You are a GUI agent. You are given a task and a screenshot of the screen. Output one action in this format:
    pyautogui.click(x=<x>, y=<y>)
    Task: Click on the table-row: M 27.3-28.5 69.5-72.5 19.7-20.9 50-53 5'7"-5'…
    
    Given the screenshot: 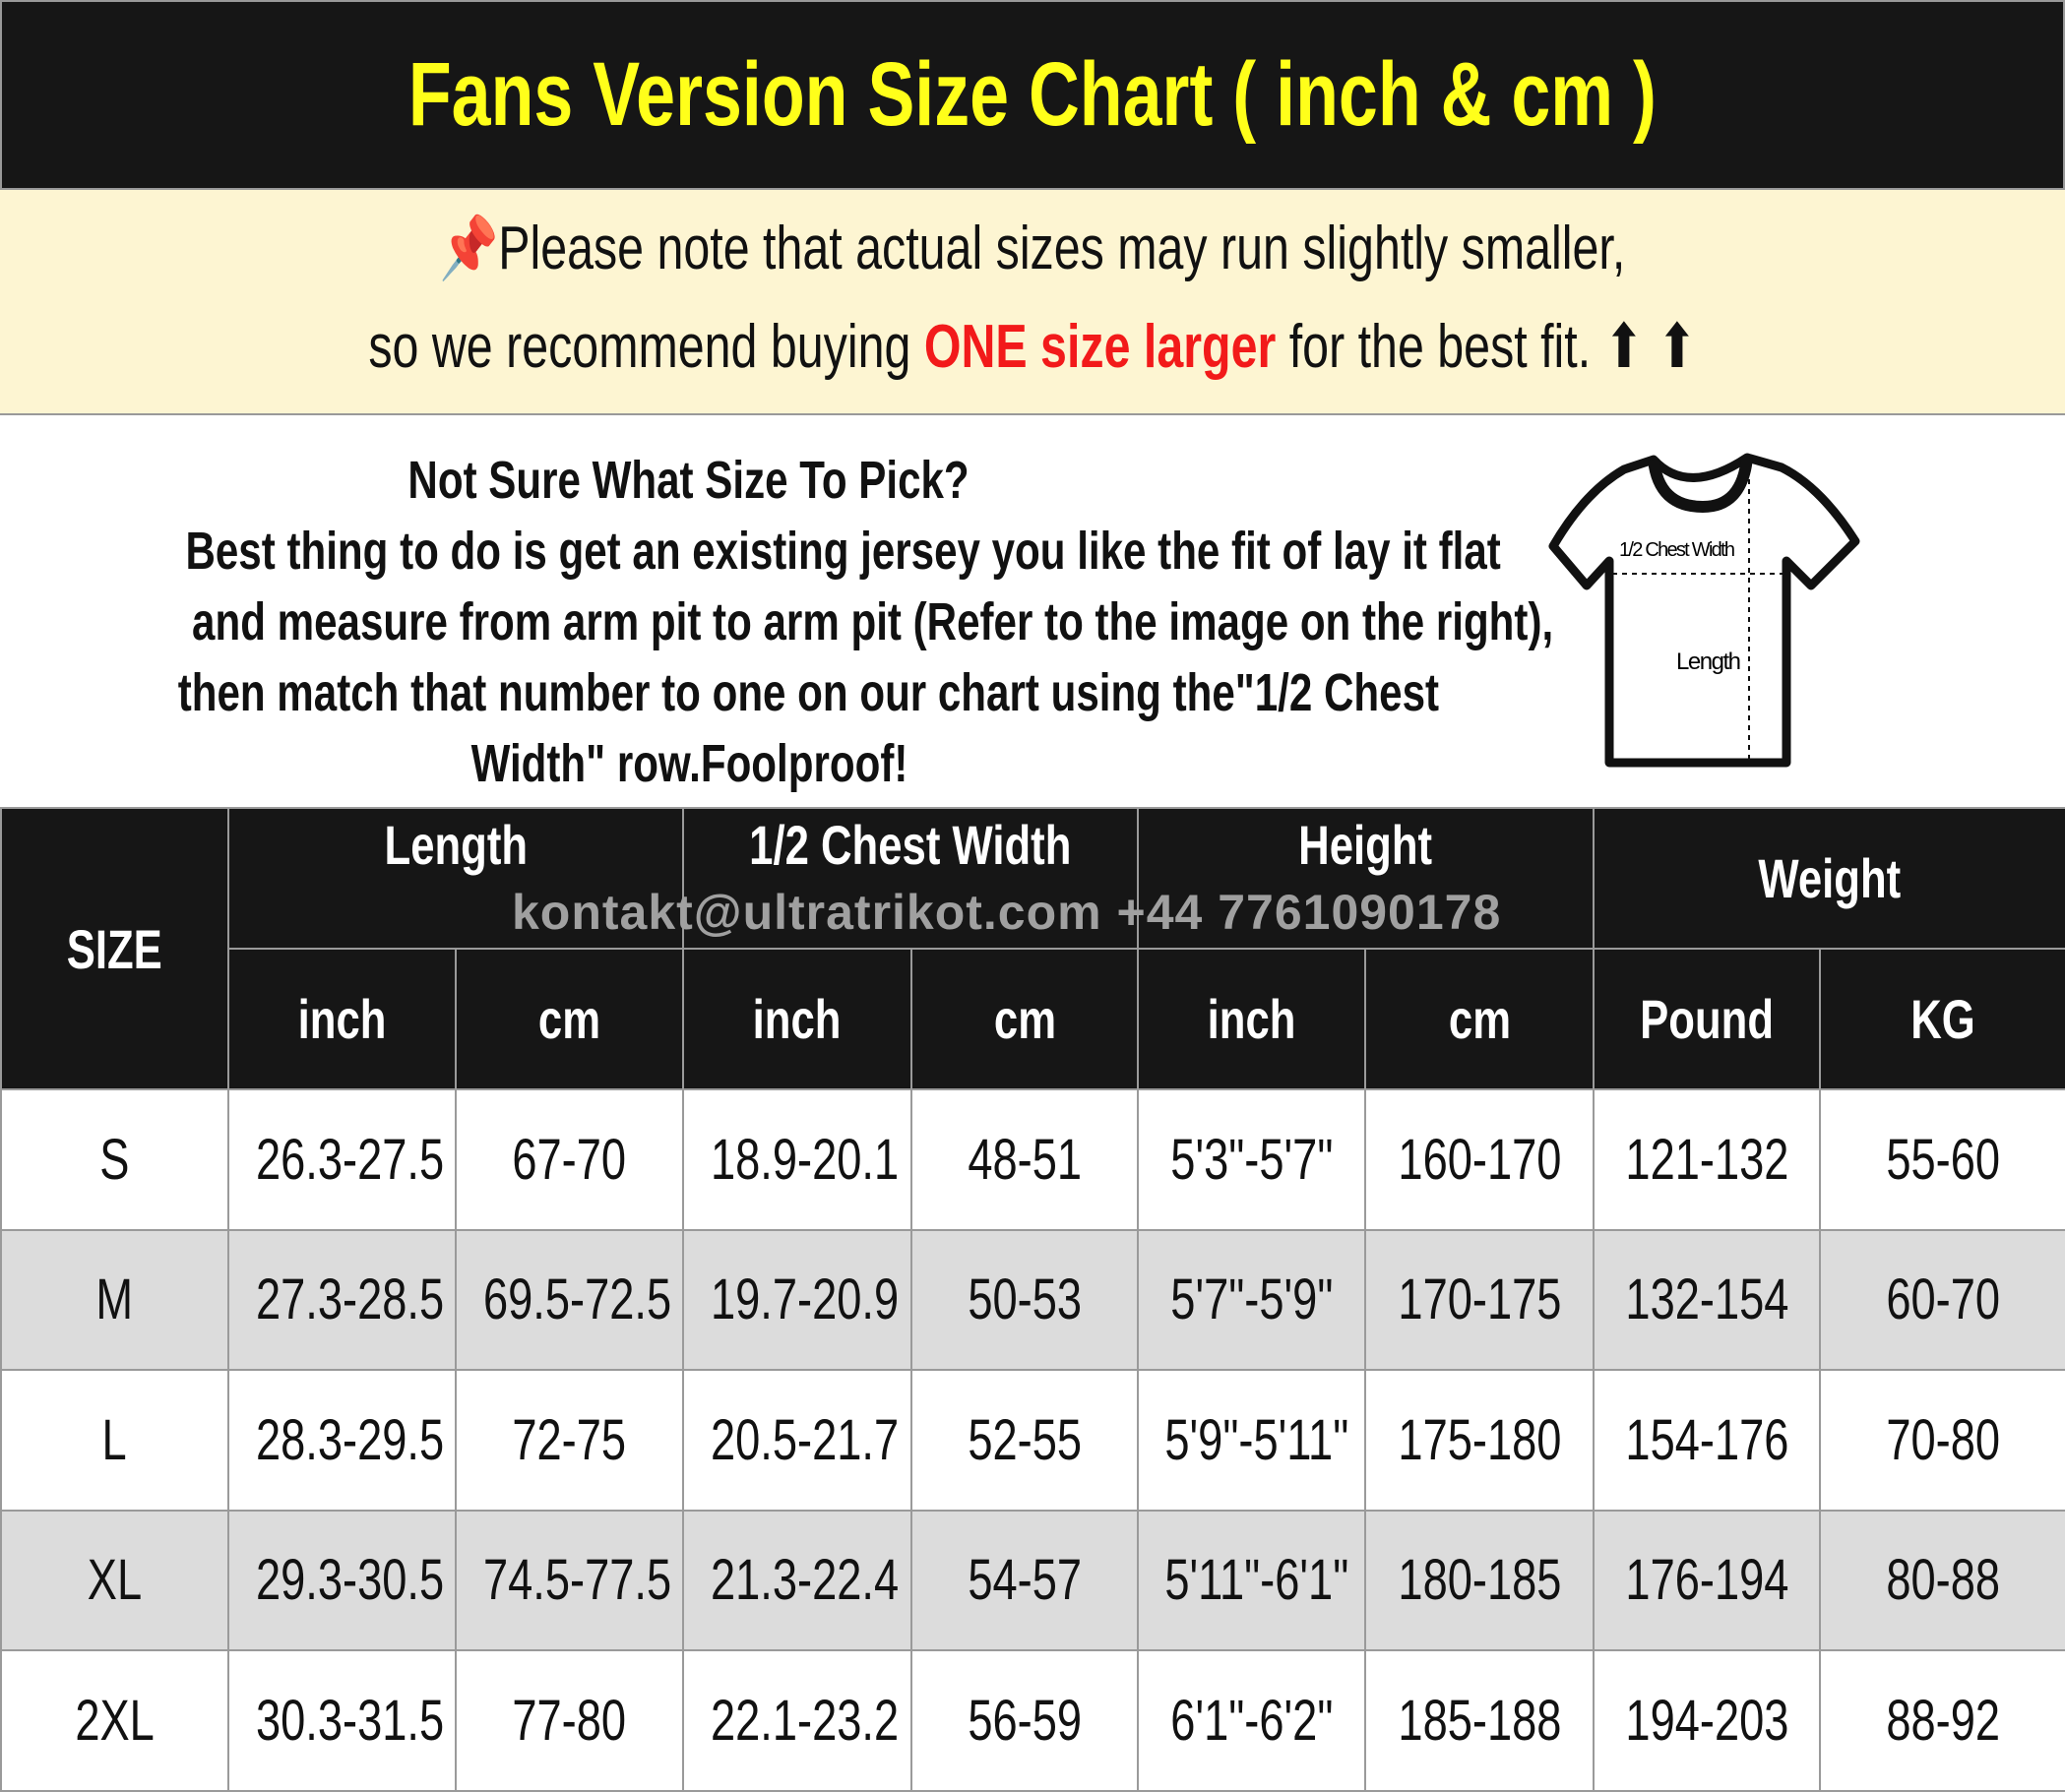 What is the action you would take?
    pyautogui.click(x=1032, y=1300)
    